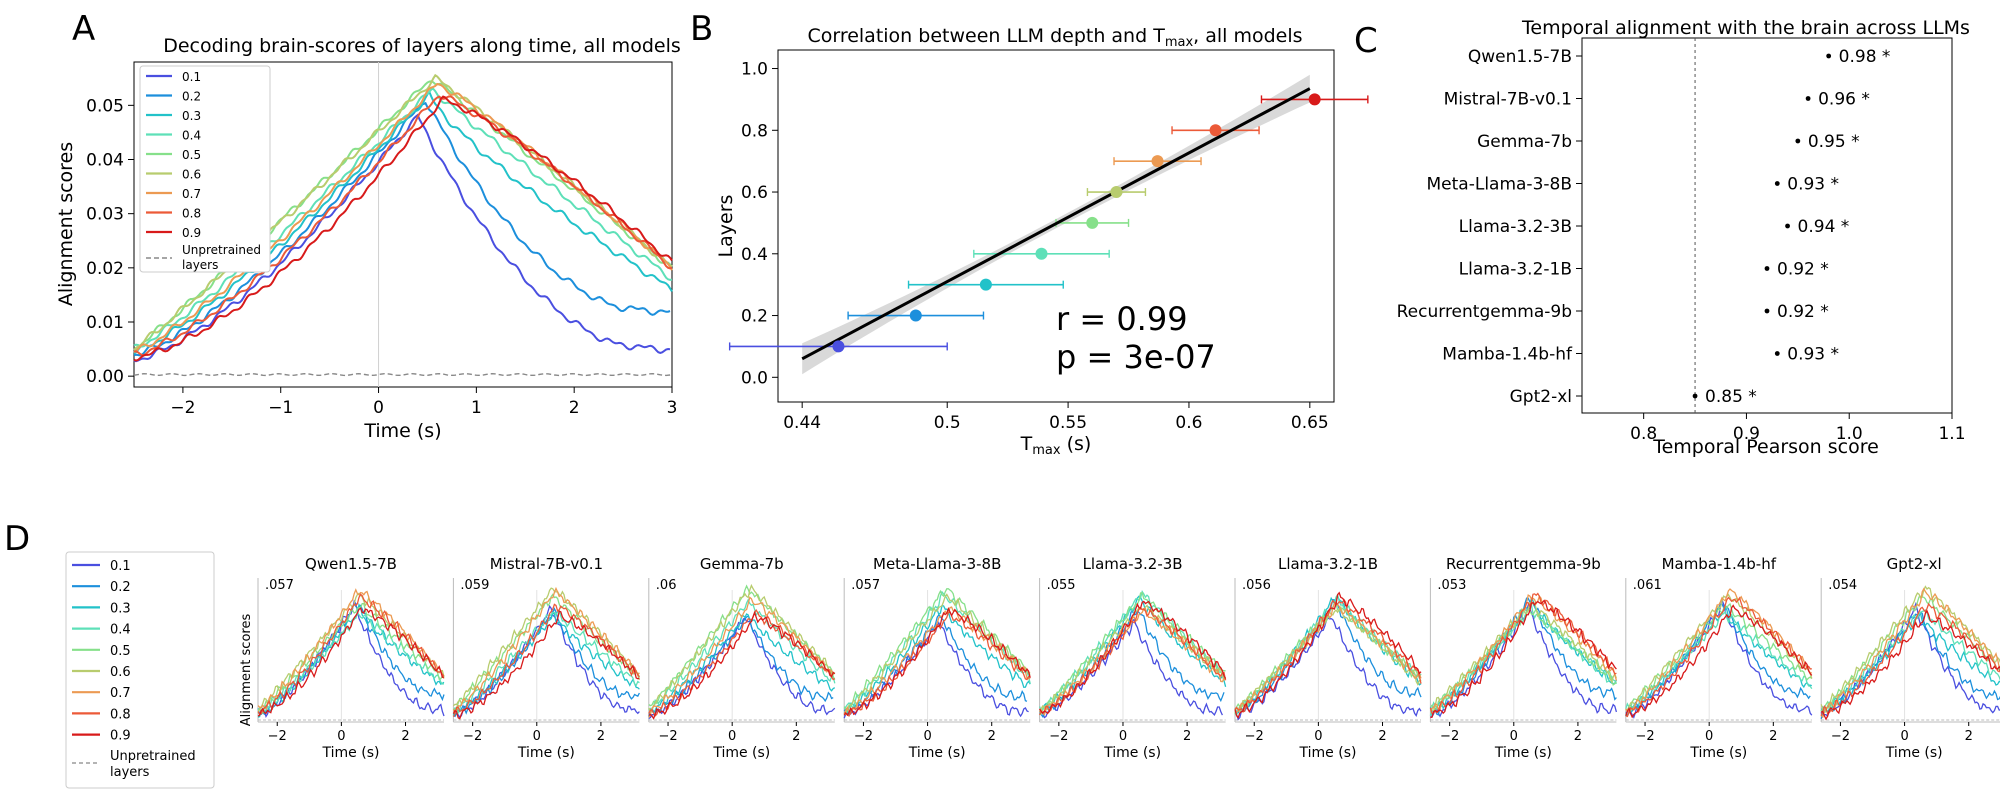 Image resolution: width=2000 pixels, height=793 pixels. I want to click on panel-c-xtick-label: 0.9, so click(1746, 434).